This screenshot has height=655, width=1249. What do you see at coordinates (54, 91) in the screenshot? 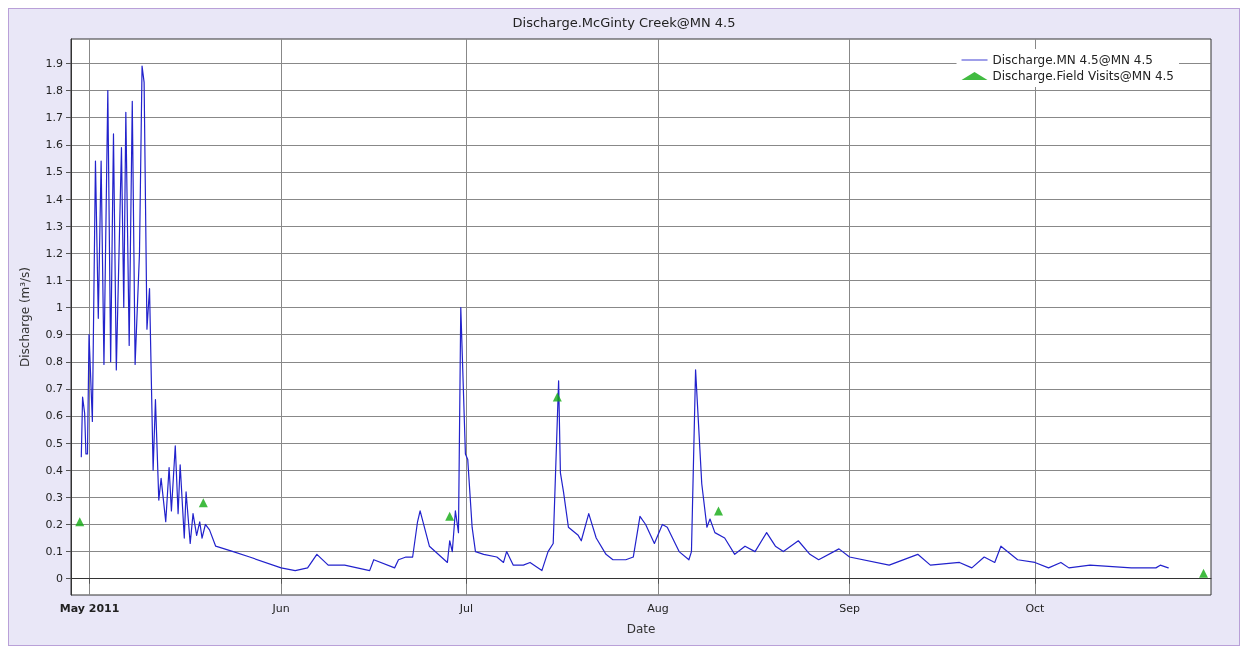
I see `y-tick-label: 1.8` at bounding box center [54, 91].